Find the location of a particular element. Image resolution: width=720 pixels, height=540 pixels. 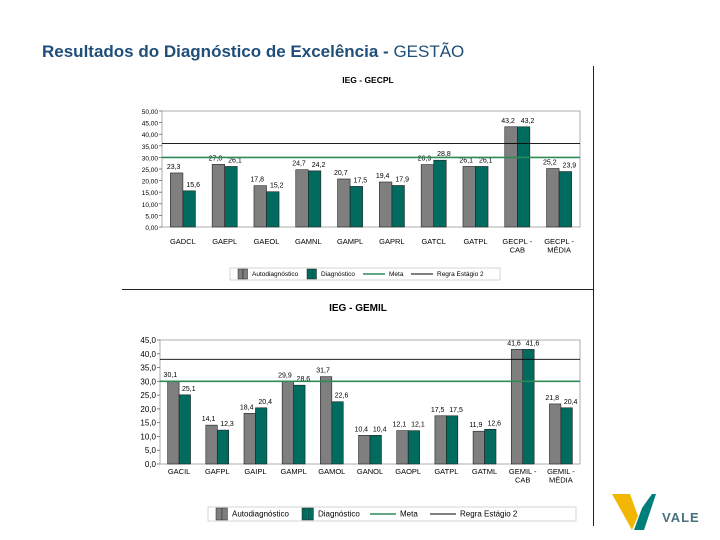

data-label: 41,6 is located at coordinates (533, 343).